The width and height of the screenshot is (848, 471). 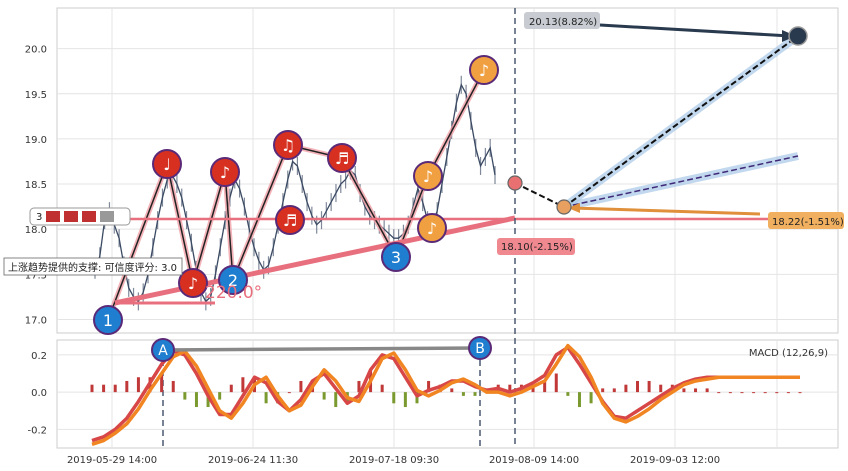 I want to click on y-tick-label: 18.0, so click(x=36, y=230).